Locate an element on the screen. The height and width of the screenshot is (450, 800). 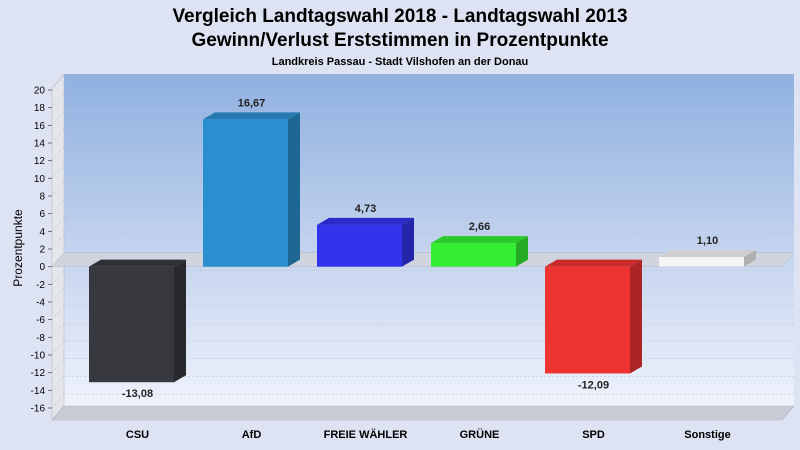
x-tick-label: AfD is located at coordinates (252, 435).